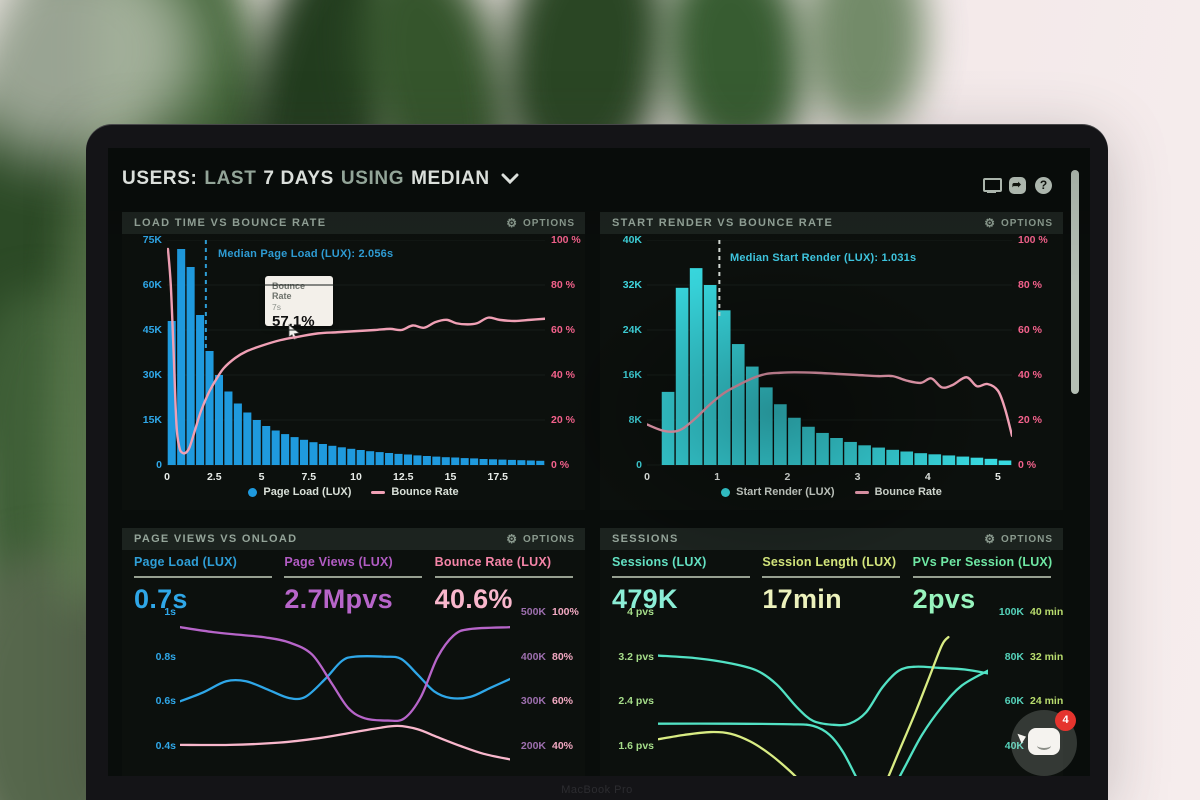  I want to click on chevron-down-icon, so click(510, 179).